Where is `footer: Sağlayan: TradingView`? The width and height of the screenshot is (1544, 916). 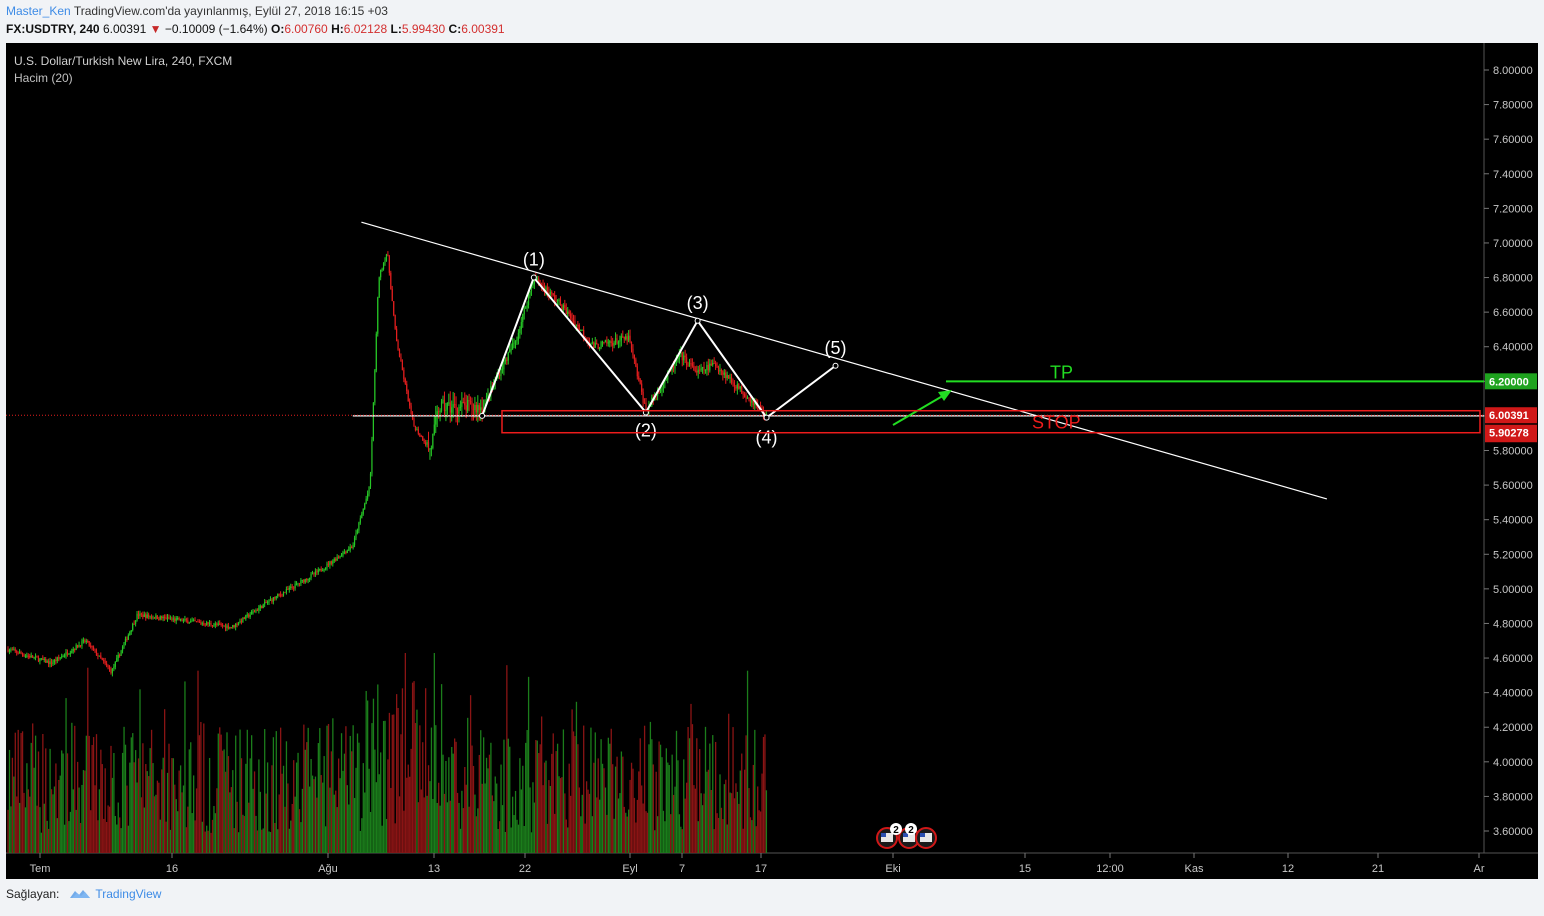 footer: Sağlayan: TradingView is located at coordinates (83, 894).